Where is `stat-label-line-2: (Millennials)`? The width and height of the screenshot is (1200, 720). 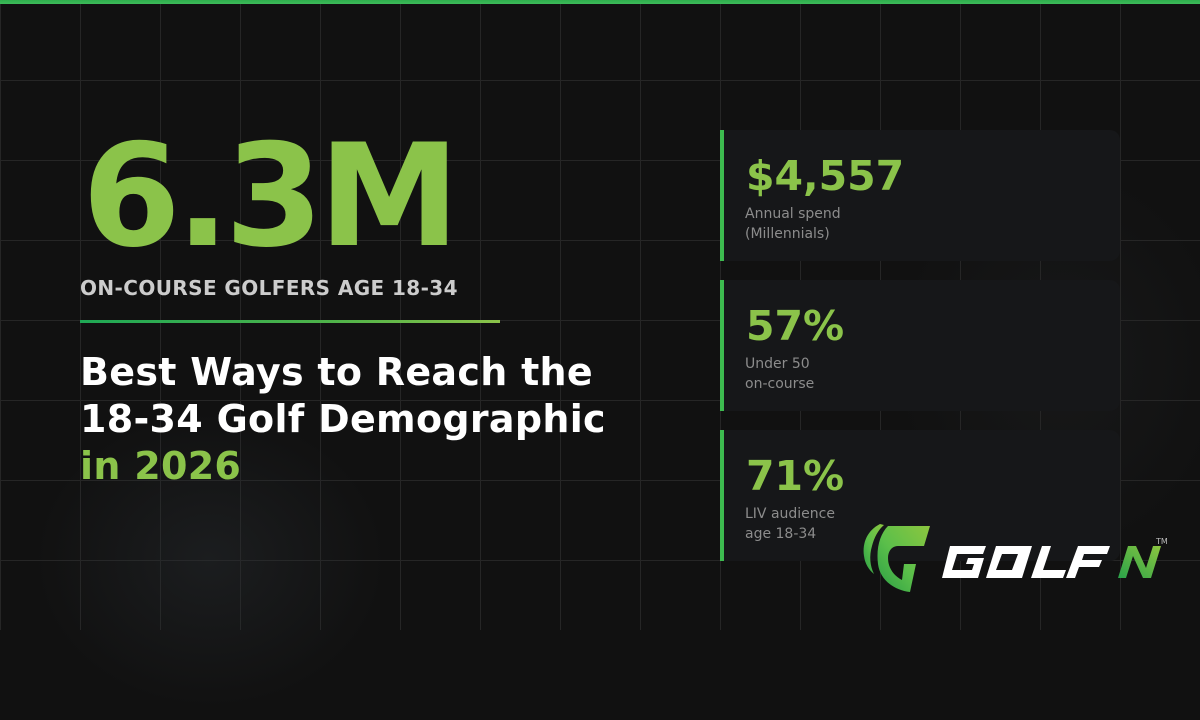 stat-label-line-2: (Millennials) is located at coordinates (787, 234).